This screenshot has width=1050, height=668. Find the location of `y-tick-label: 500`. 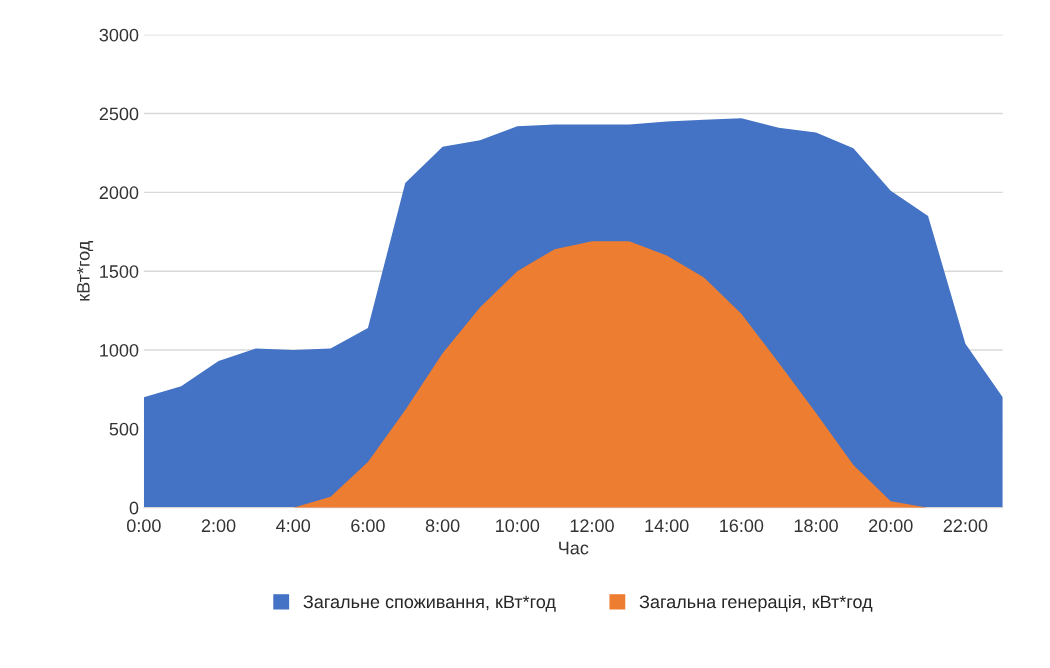

y-tick-label: 500 is located at coordinates (124, 429).